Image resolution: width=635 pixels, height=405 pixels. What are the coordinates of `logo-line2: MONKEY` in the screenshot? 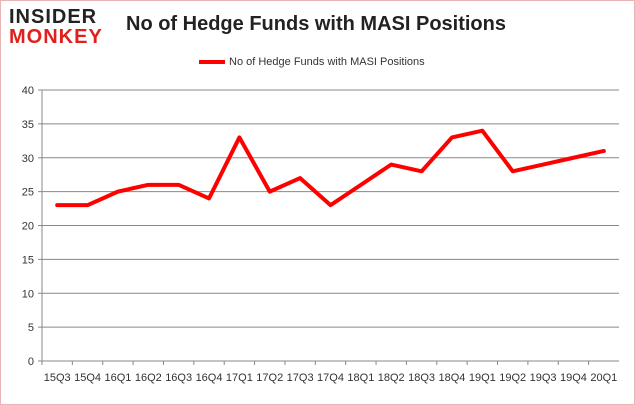 It's located at (56, 37).